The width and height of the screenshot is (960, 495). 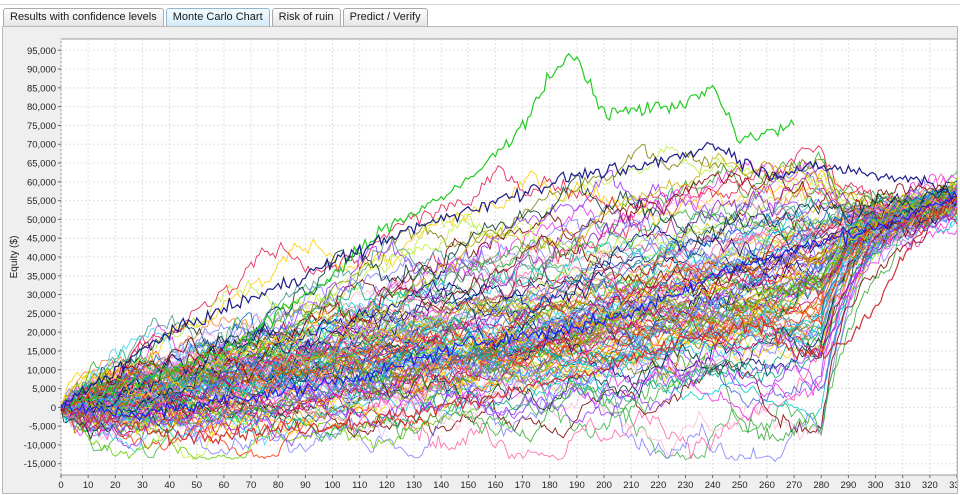 What do you see at coordinates (53, 408) in the screenshot?
I see `y-tick-label: 0` at bounding box center [53, 408].